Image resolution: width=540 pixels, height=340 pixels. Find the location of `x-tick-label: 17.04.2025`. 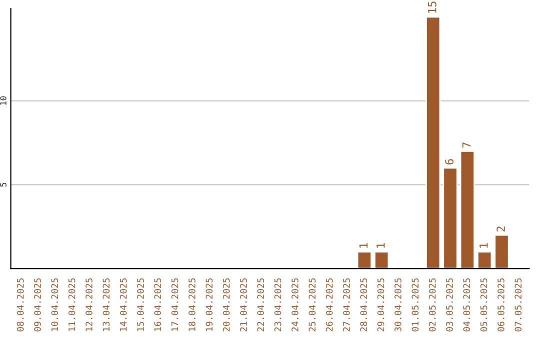

x-tick-label: 17.04.2025 is located at coordinates (174, 304).